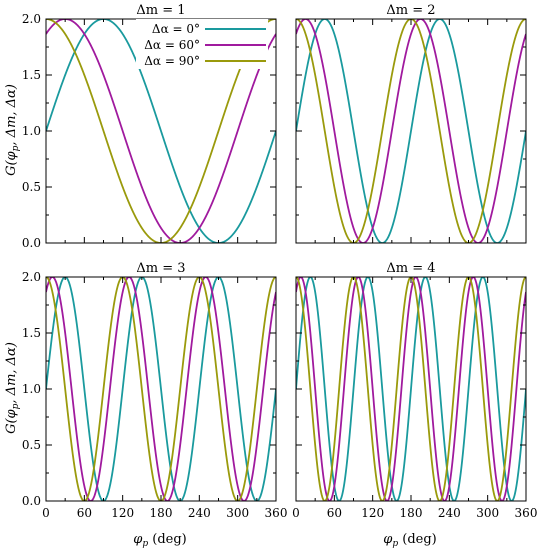 The width and height of the screenshot is (539, 550). I want to click on panel-title: Δm = 4, so click(410, 268).